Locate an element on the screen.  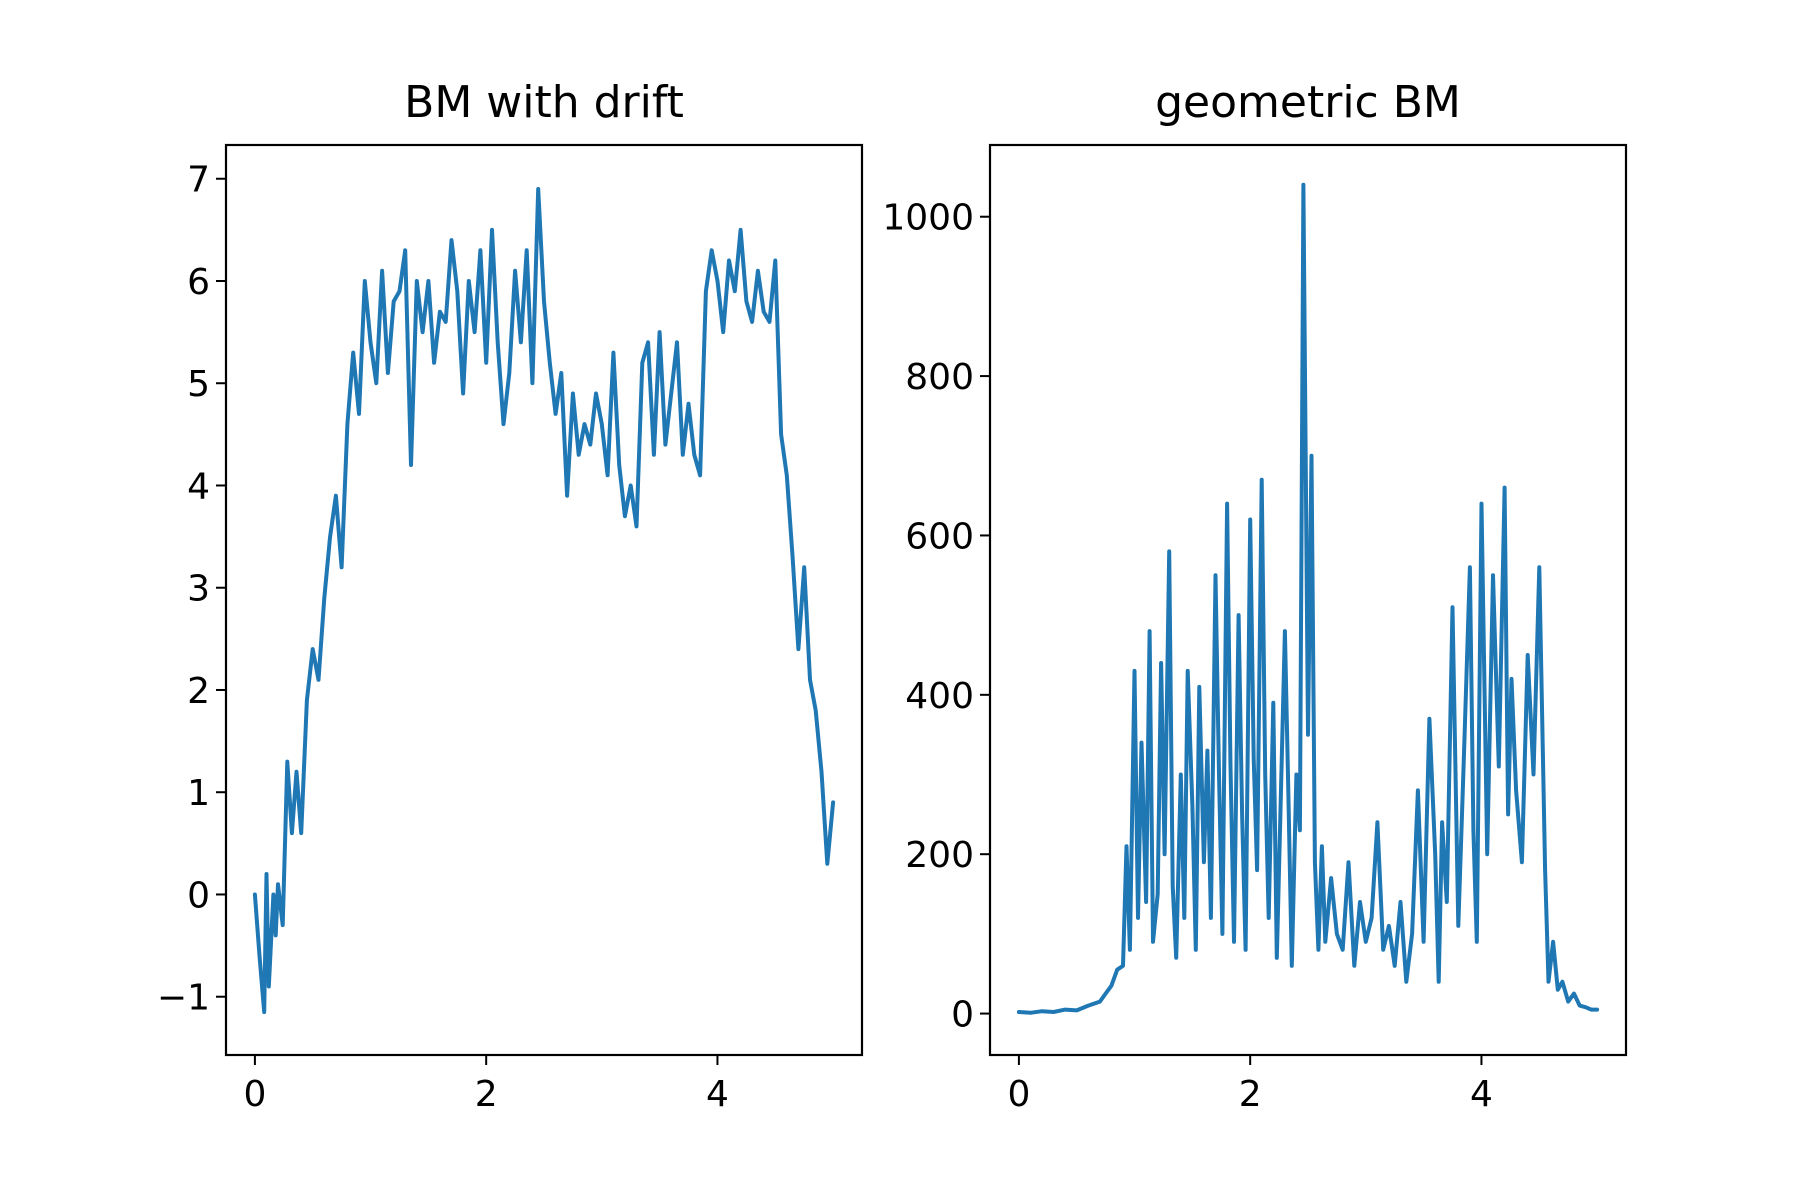
right-x-tick-label: 0 is located at coordinates (1018, 1094).